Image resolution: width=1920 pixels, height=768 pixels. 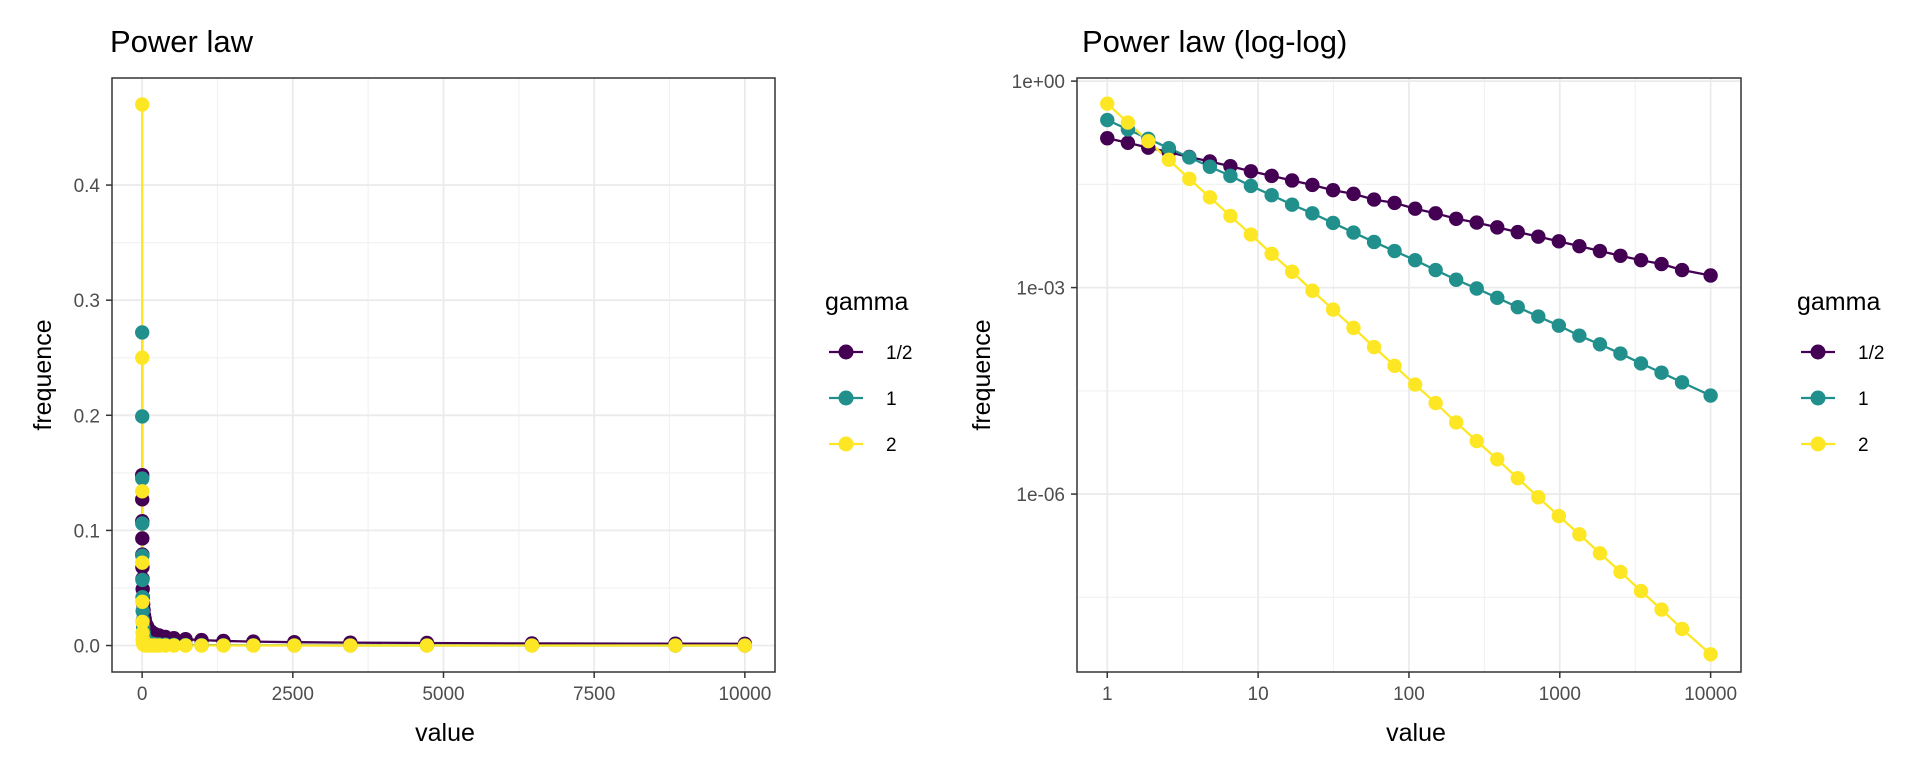 I want to click on y-tick-label: 0.2, so click(x=87, y=416).